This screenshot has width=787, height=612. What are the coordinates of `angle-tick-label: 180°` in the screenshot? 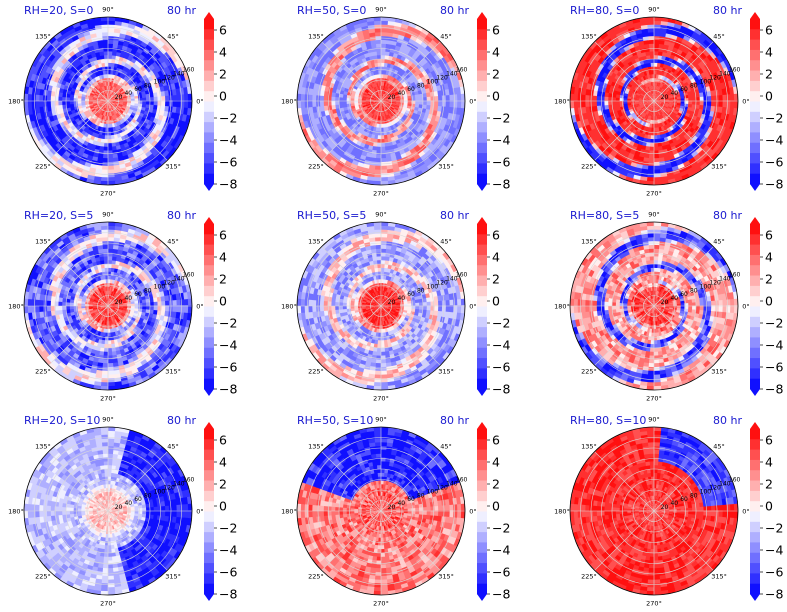 It's located at (16, 102).